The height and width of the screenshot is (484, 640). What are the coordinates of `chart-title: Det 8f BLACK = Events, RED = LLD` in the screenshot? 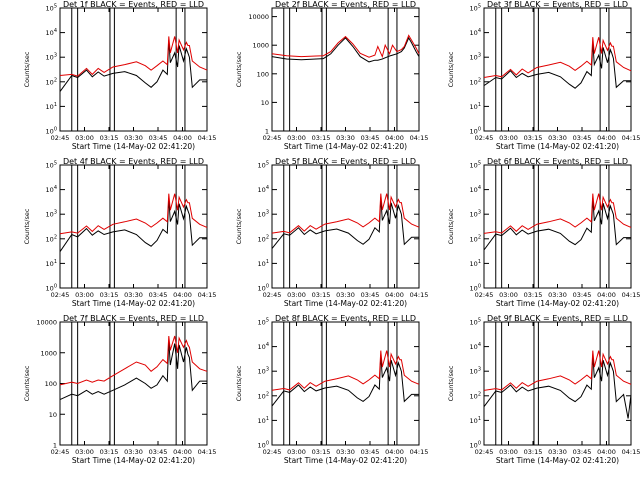 It's located at (345, 318).